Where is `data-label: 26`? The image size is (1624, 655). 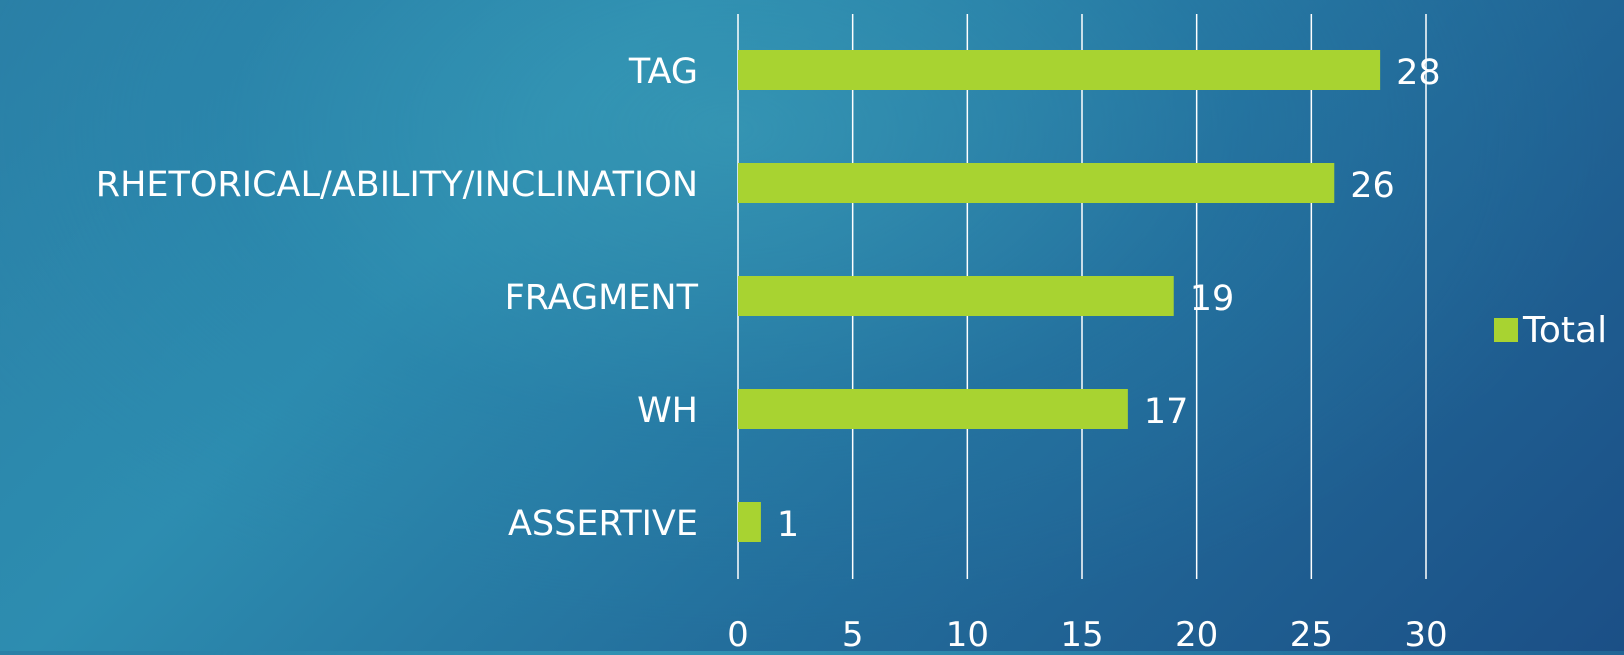
data-label: 26 is located at coordinates (1372, 186).